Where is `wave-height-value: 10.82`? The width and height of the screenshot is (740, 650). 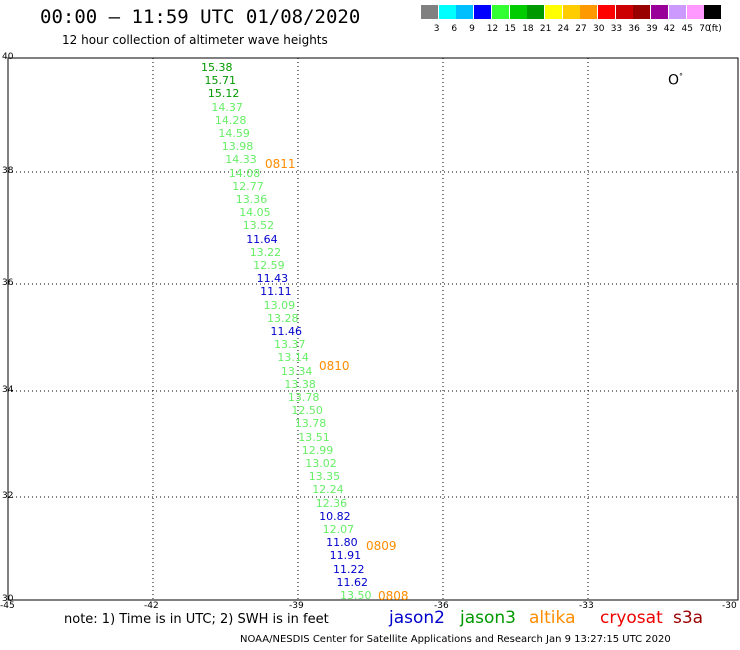
wave-height-value: 10.82 is located at coordinates (335, 516).